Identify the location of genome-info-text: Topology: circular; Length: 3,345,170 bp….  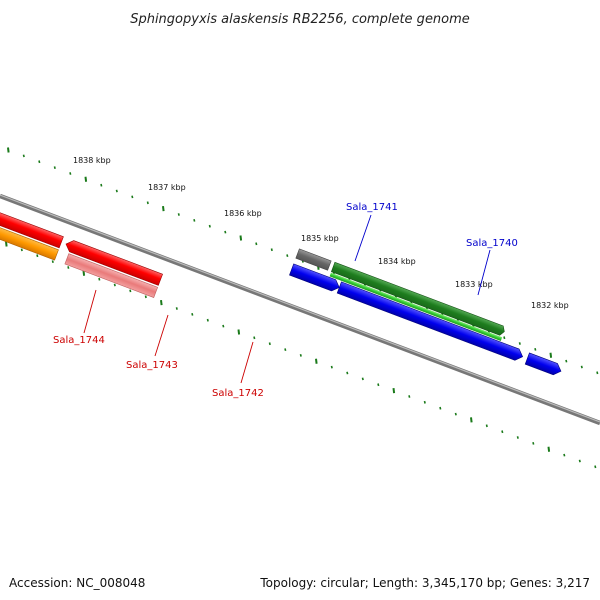
(424, 583).